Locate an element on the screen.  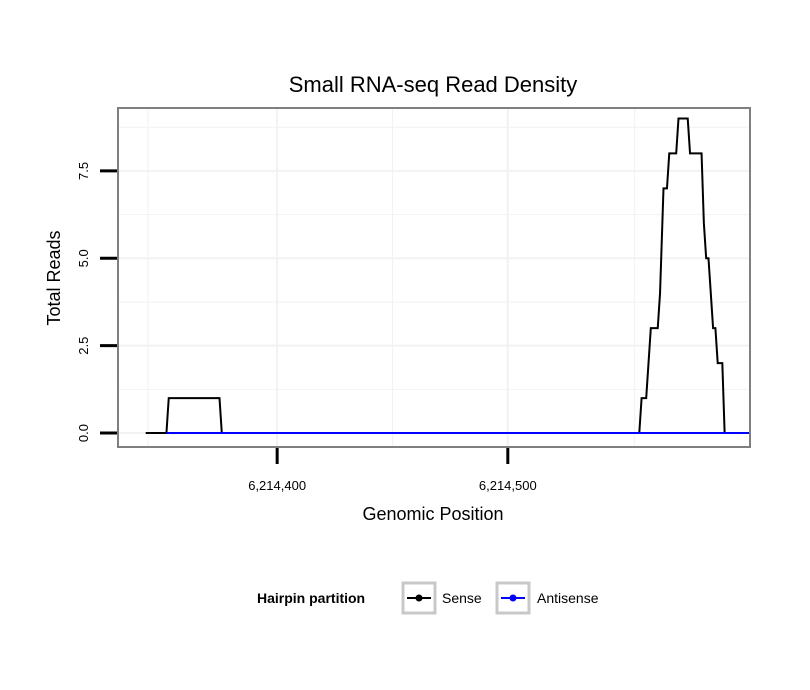
x-axis-title: Genomic Position is located at coordinates (432, 514).